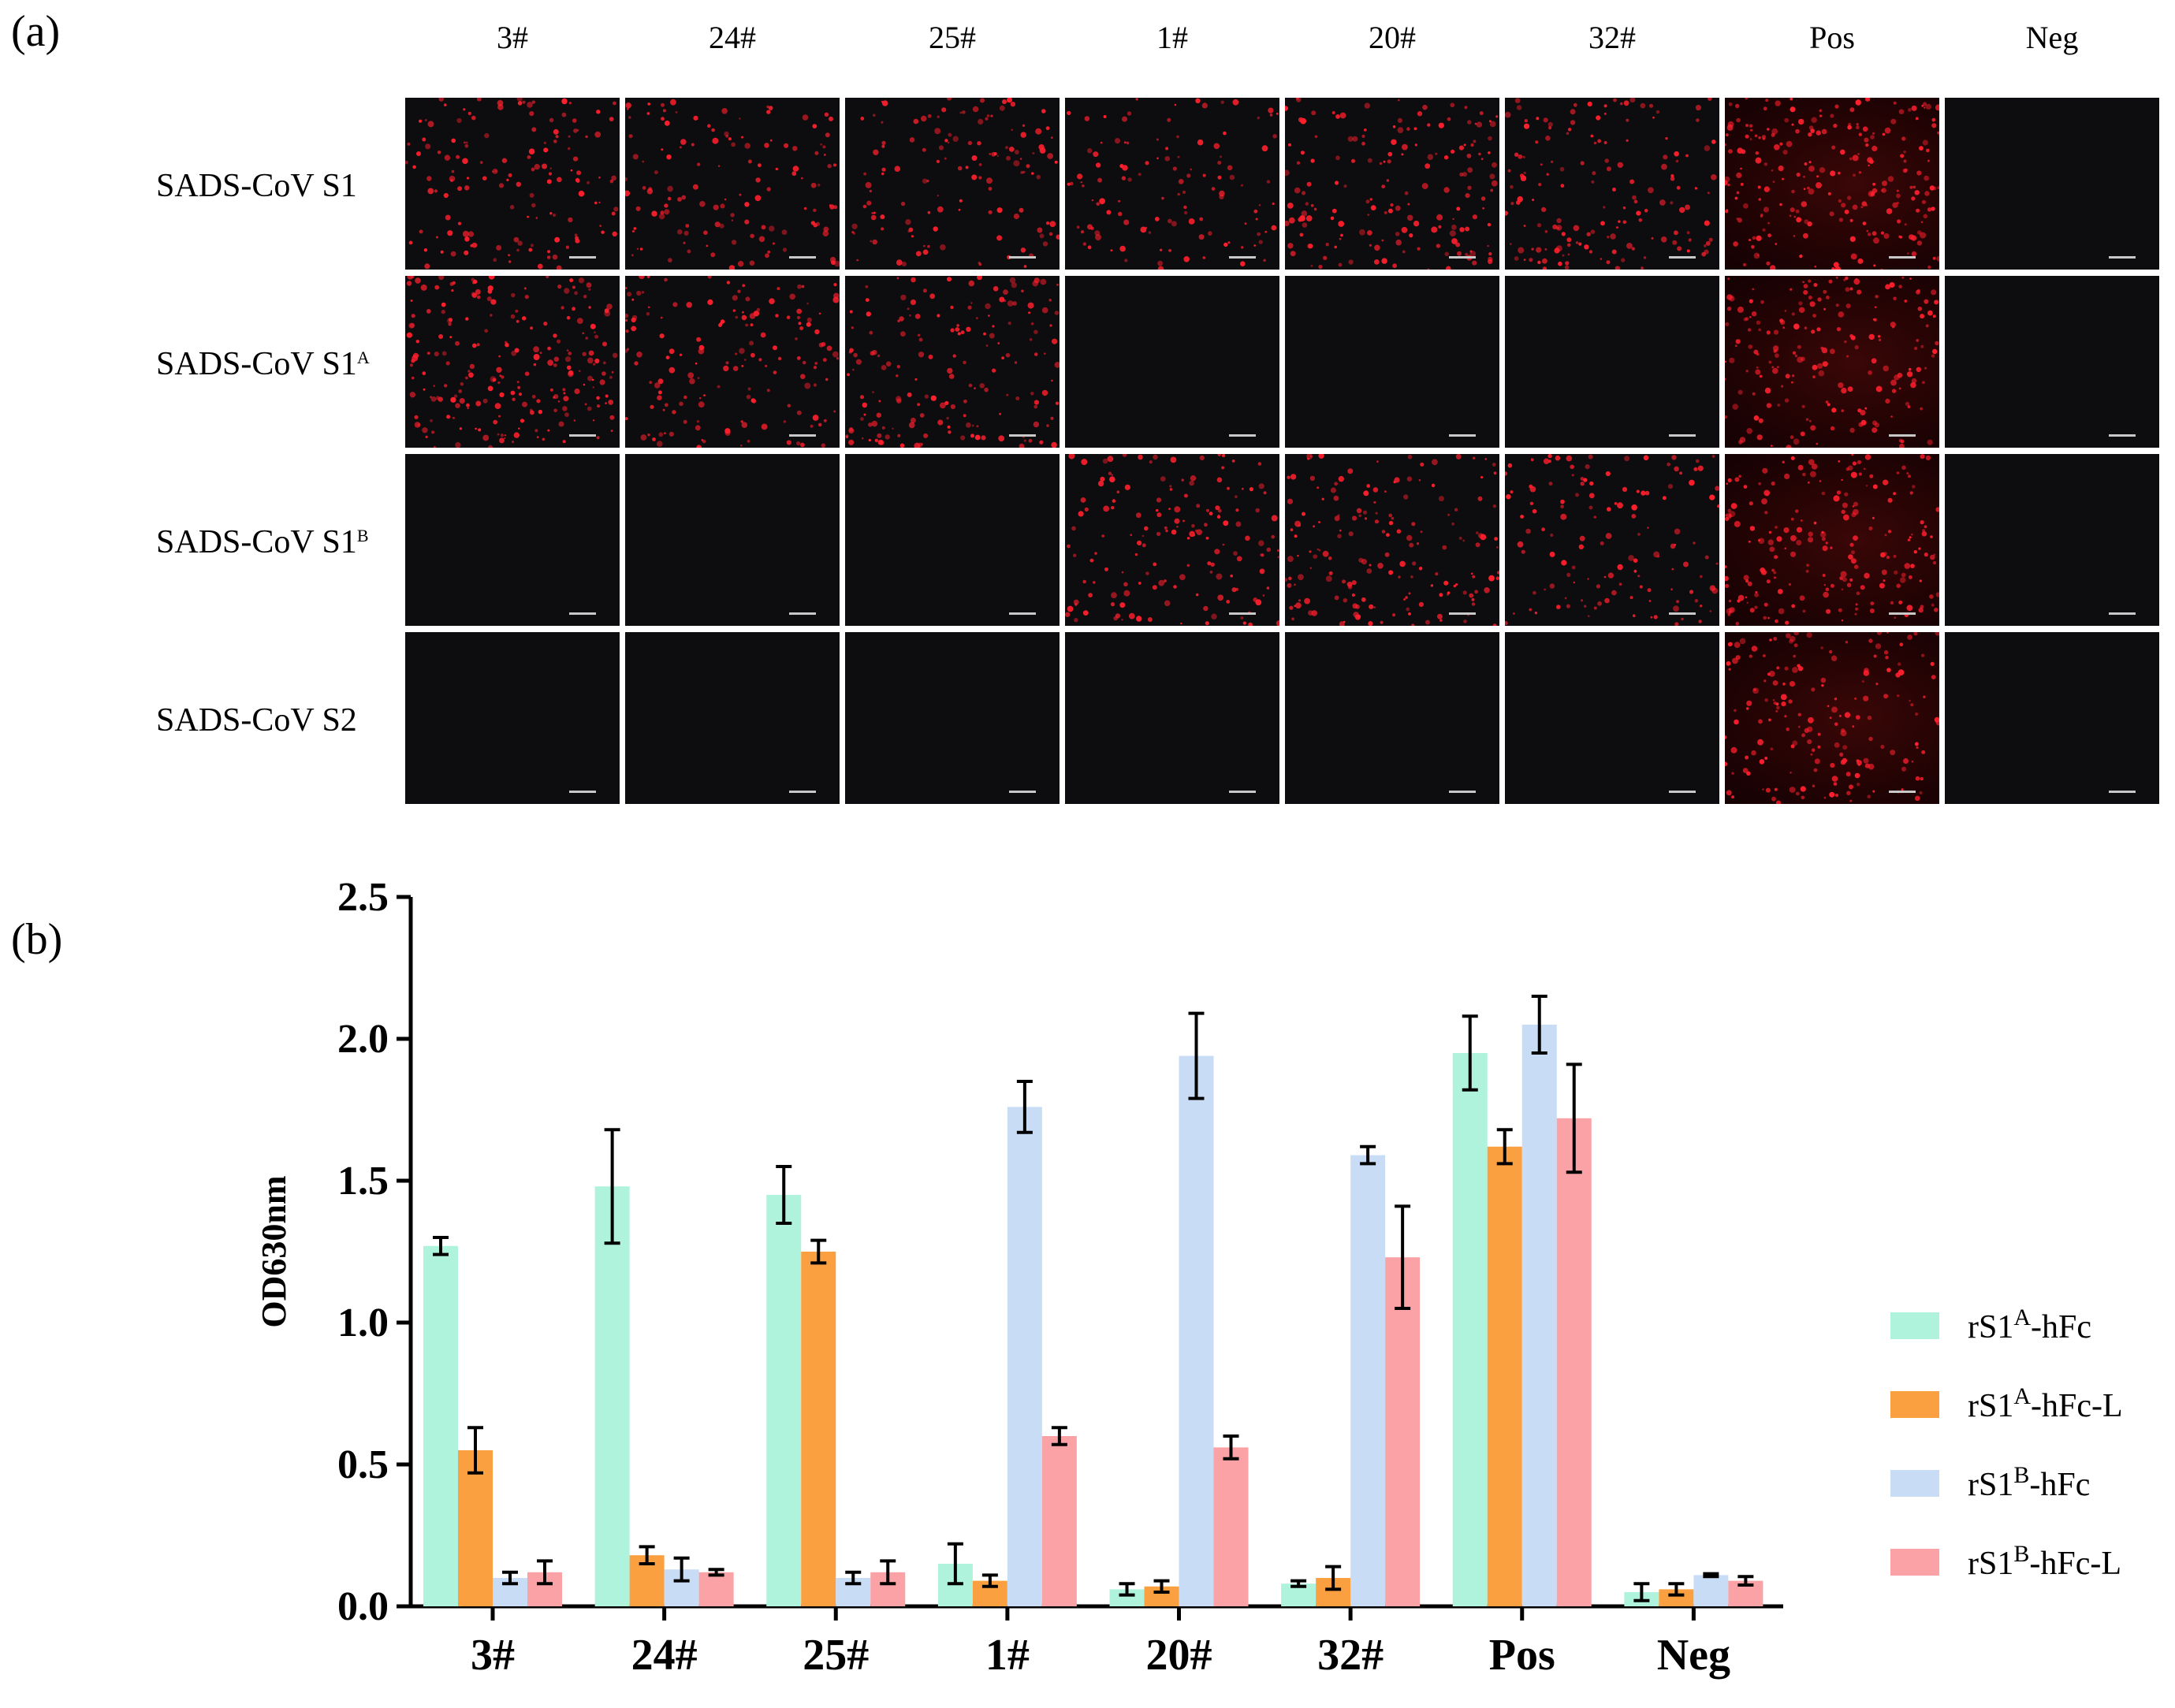 This screenshot has height=1708, width=2175. I want to click on y-tick-label: 1.0, so click(363, 1323).